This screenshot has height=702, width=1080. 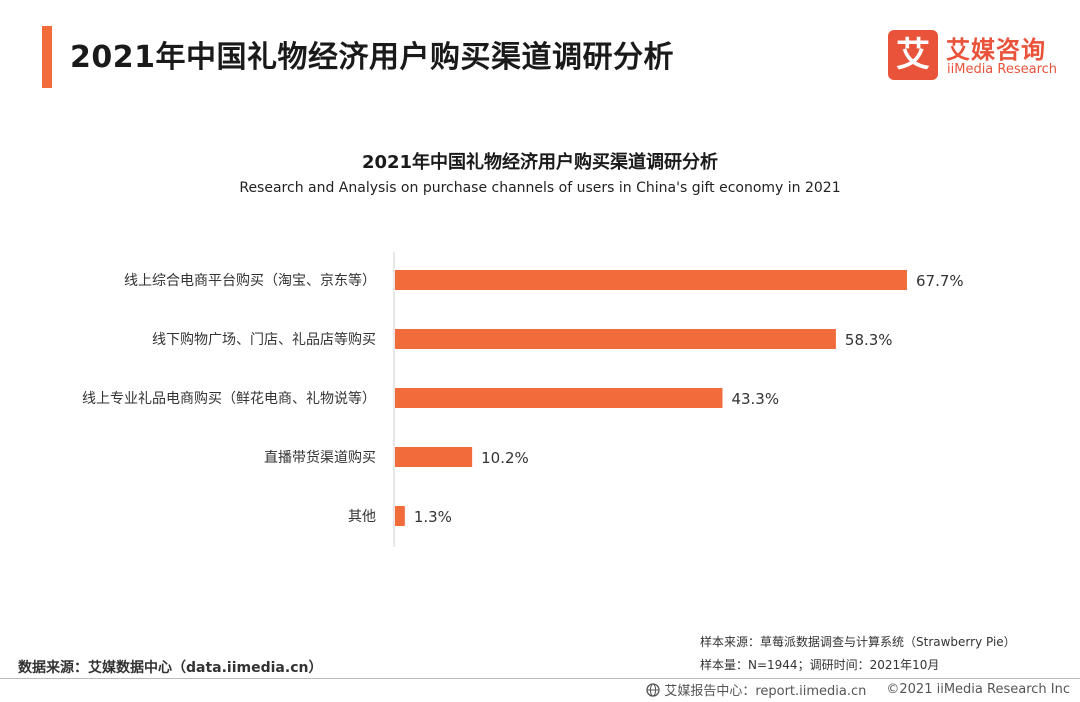 What do you see at coordinates (47, 57) in the screenshot?
I see `title-accent-bar` at bounding box center [47, 57].